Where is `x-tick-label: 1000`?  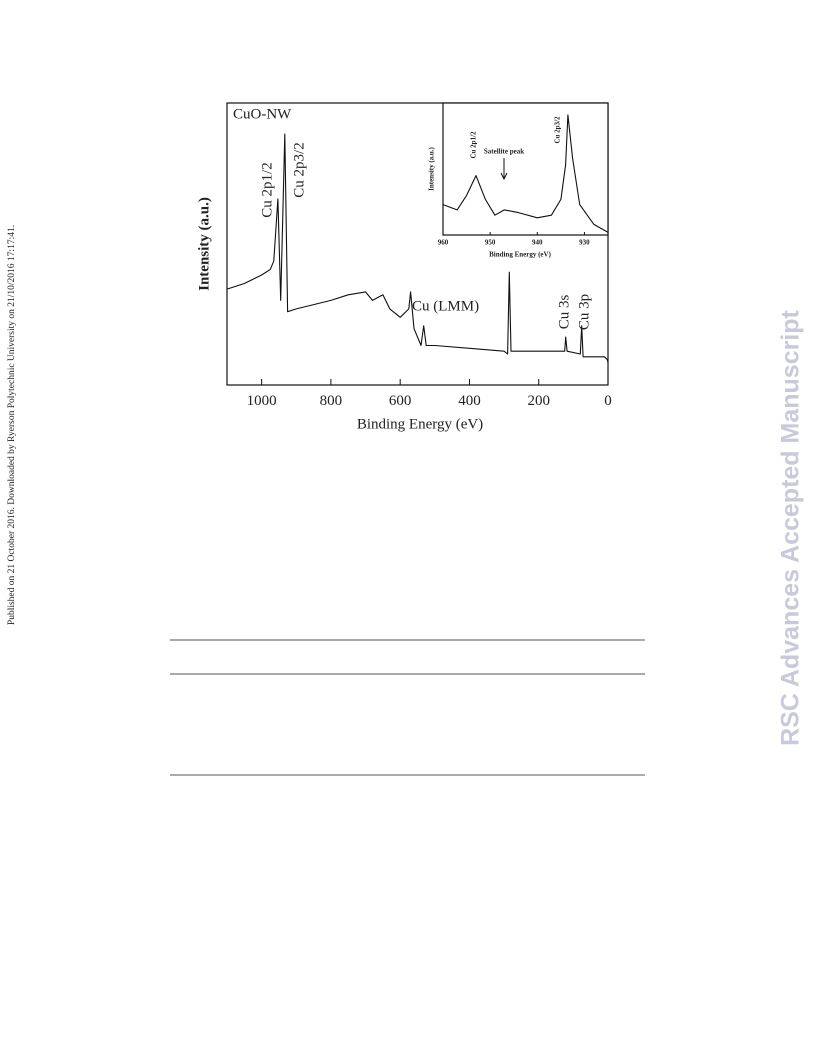
x-tick-label: 1000 is located at coordinates (262, 401).